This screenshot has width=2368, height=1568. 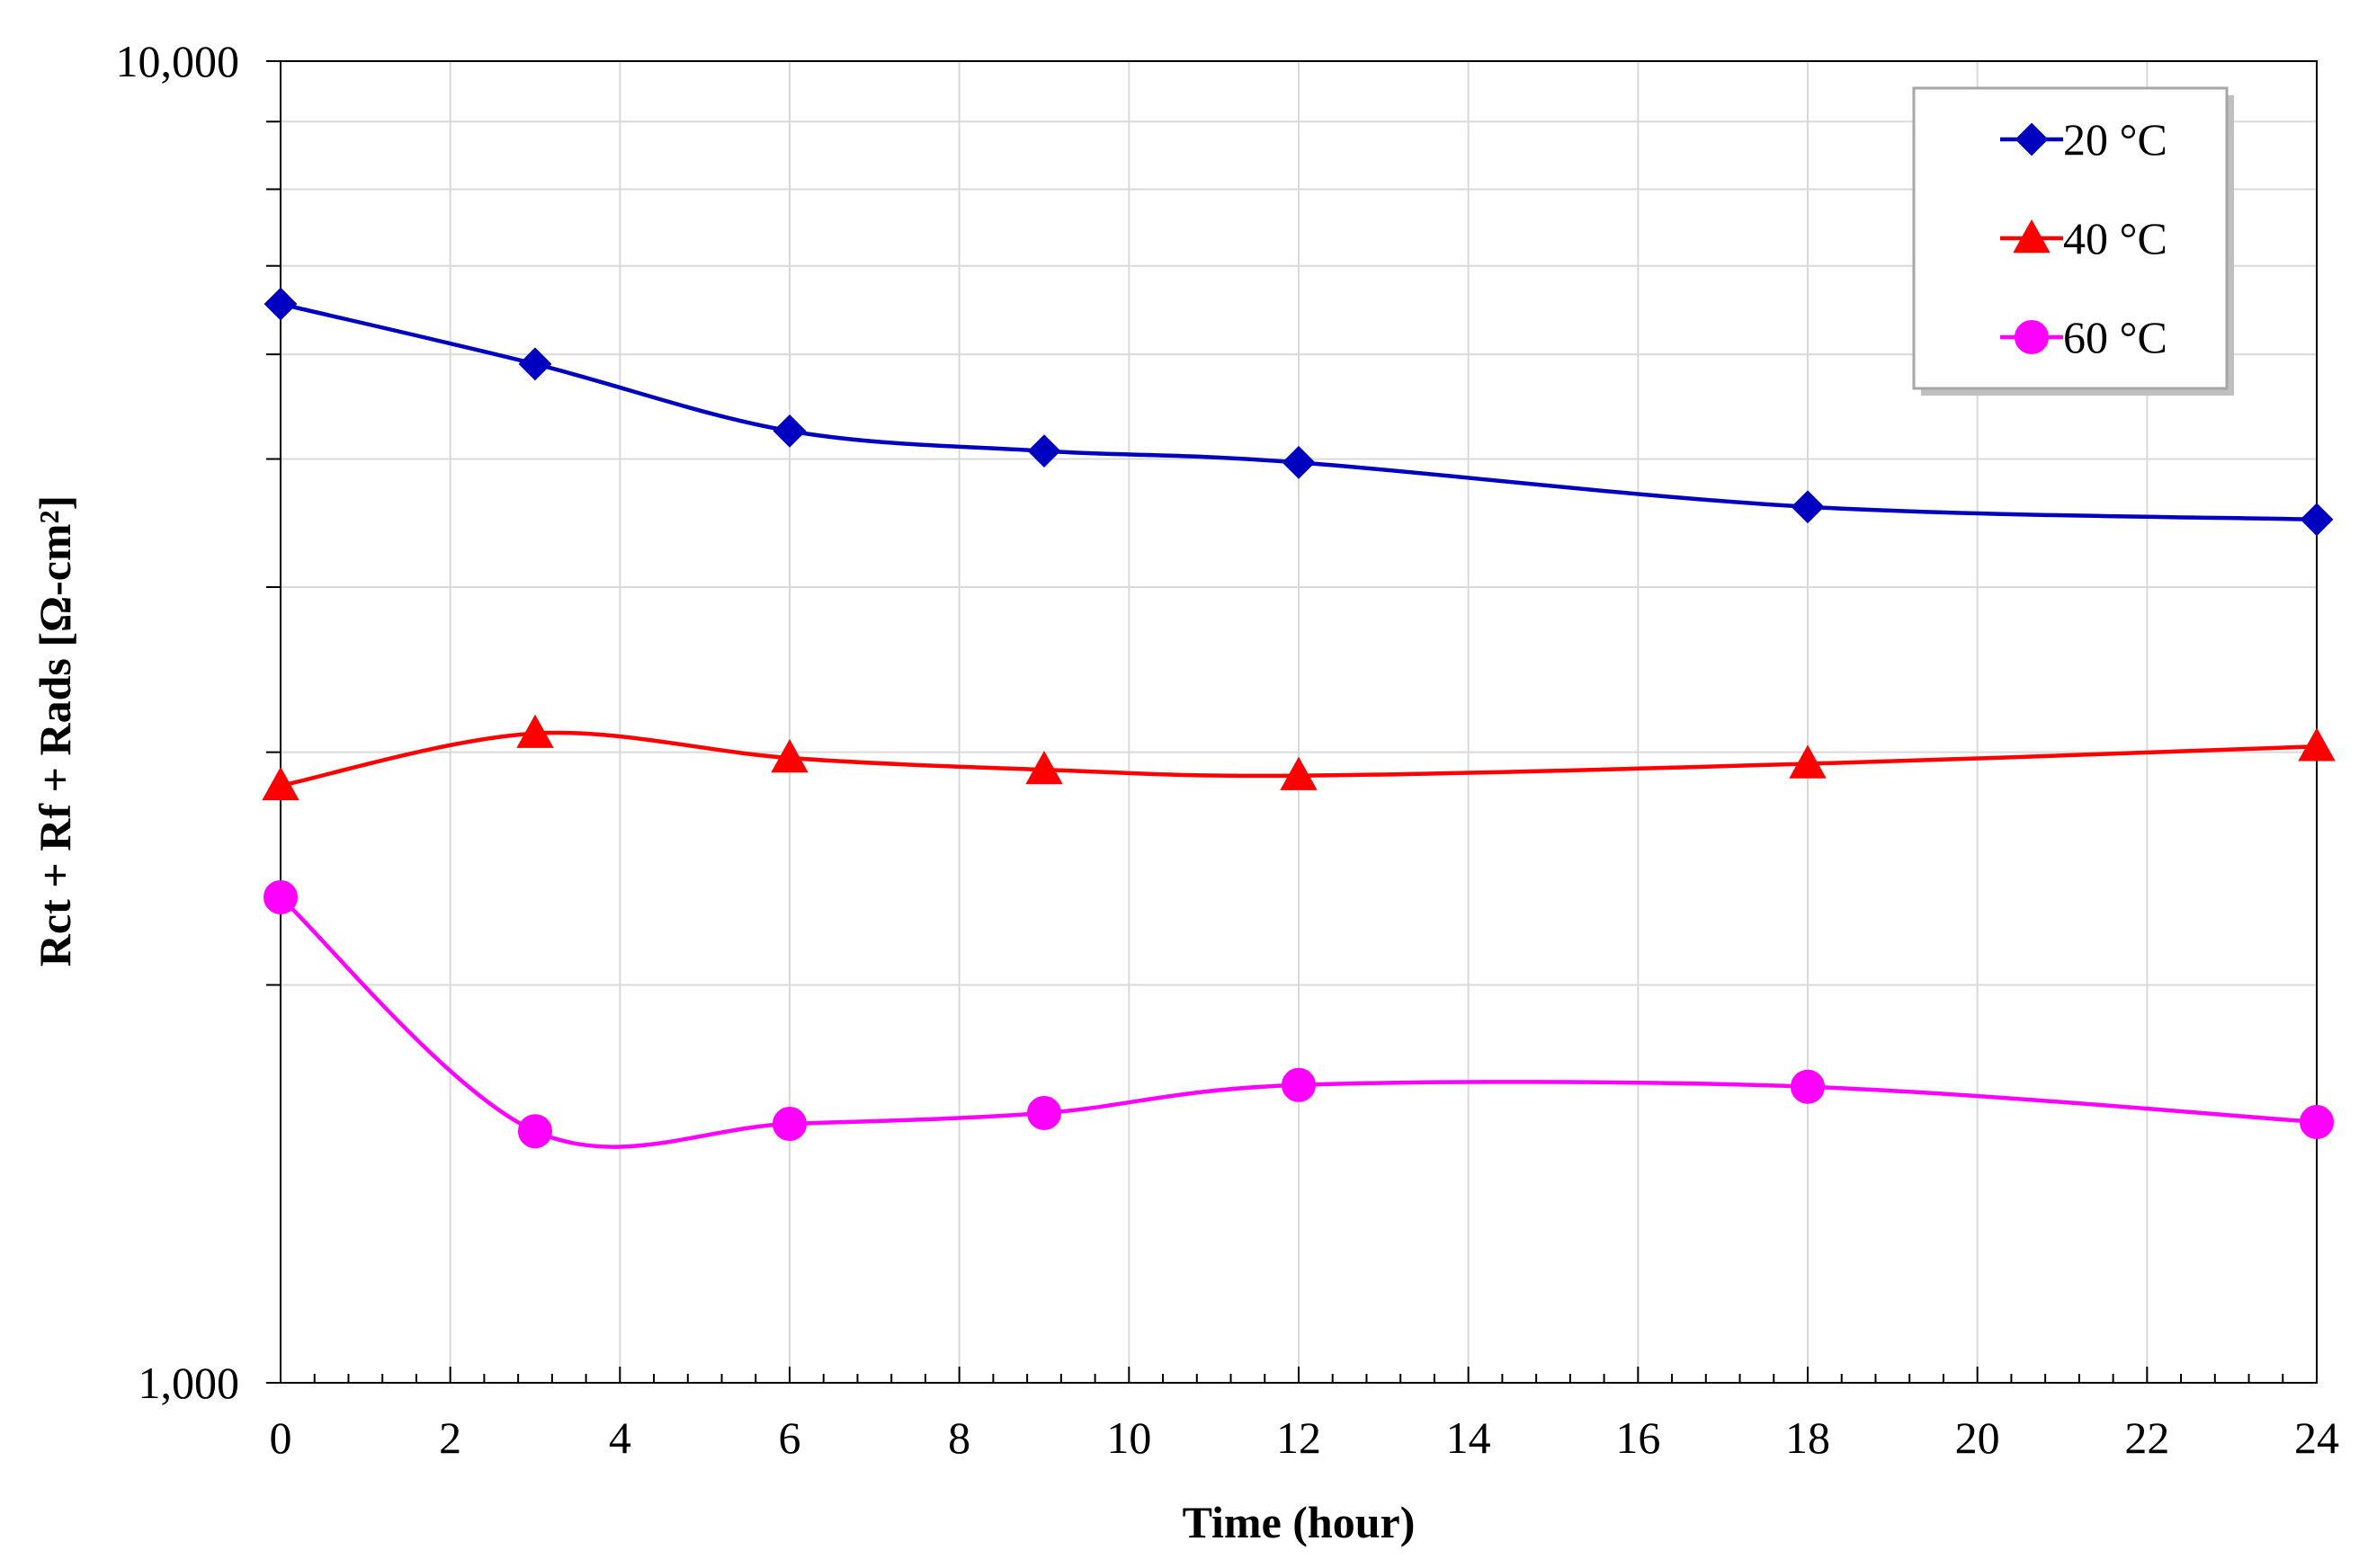 I want to click on x-tick-label: 12, so click(x=1298, y=1437).